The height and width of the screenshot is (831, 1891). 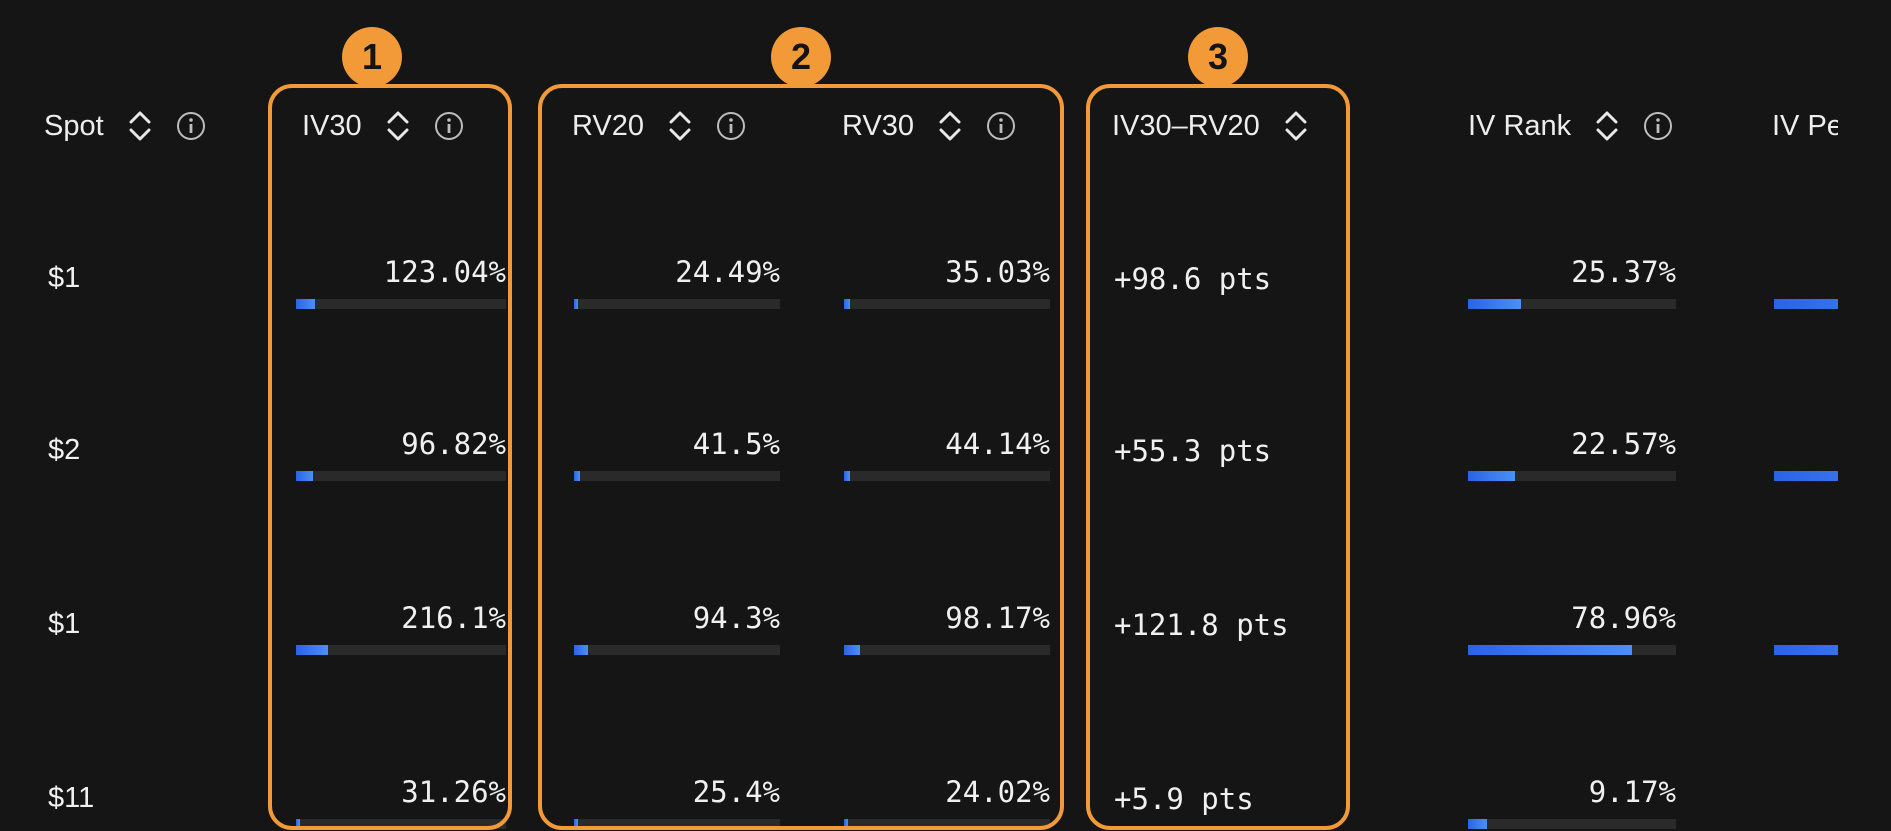 I want to click on iv-rank-cell: 25.37%, so click(x=1572, y=295).